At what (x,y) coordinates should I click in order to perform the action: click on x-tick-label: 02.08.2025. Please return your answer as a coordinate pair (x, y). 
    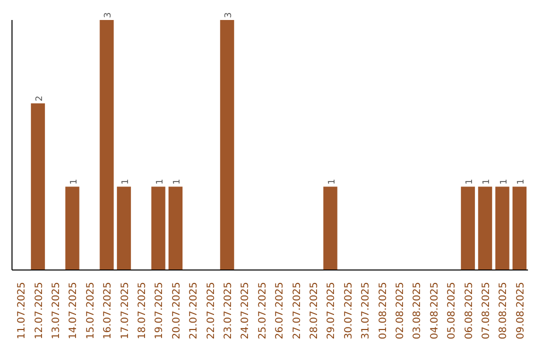
    Looking at the image, I should click on (400, 311).